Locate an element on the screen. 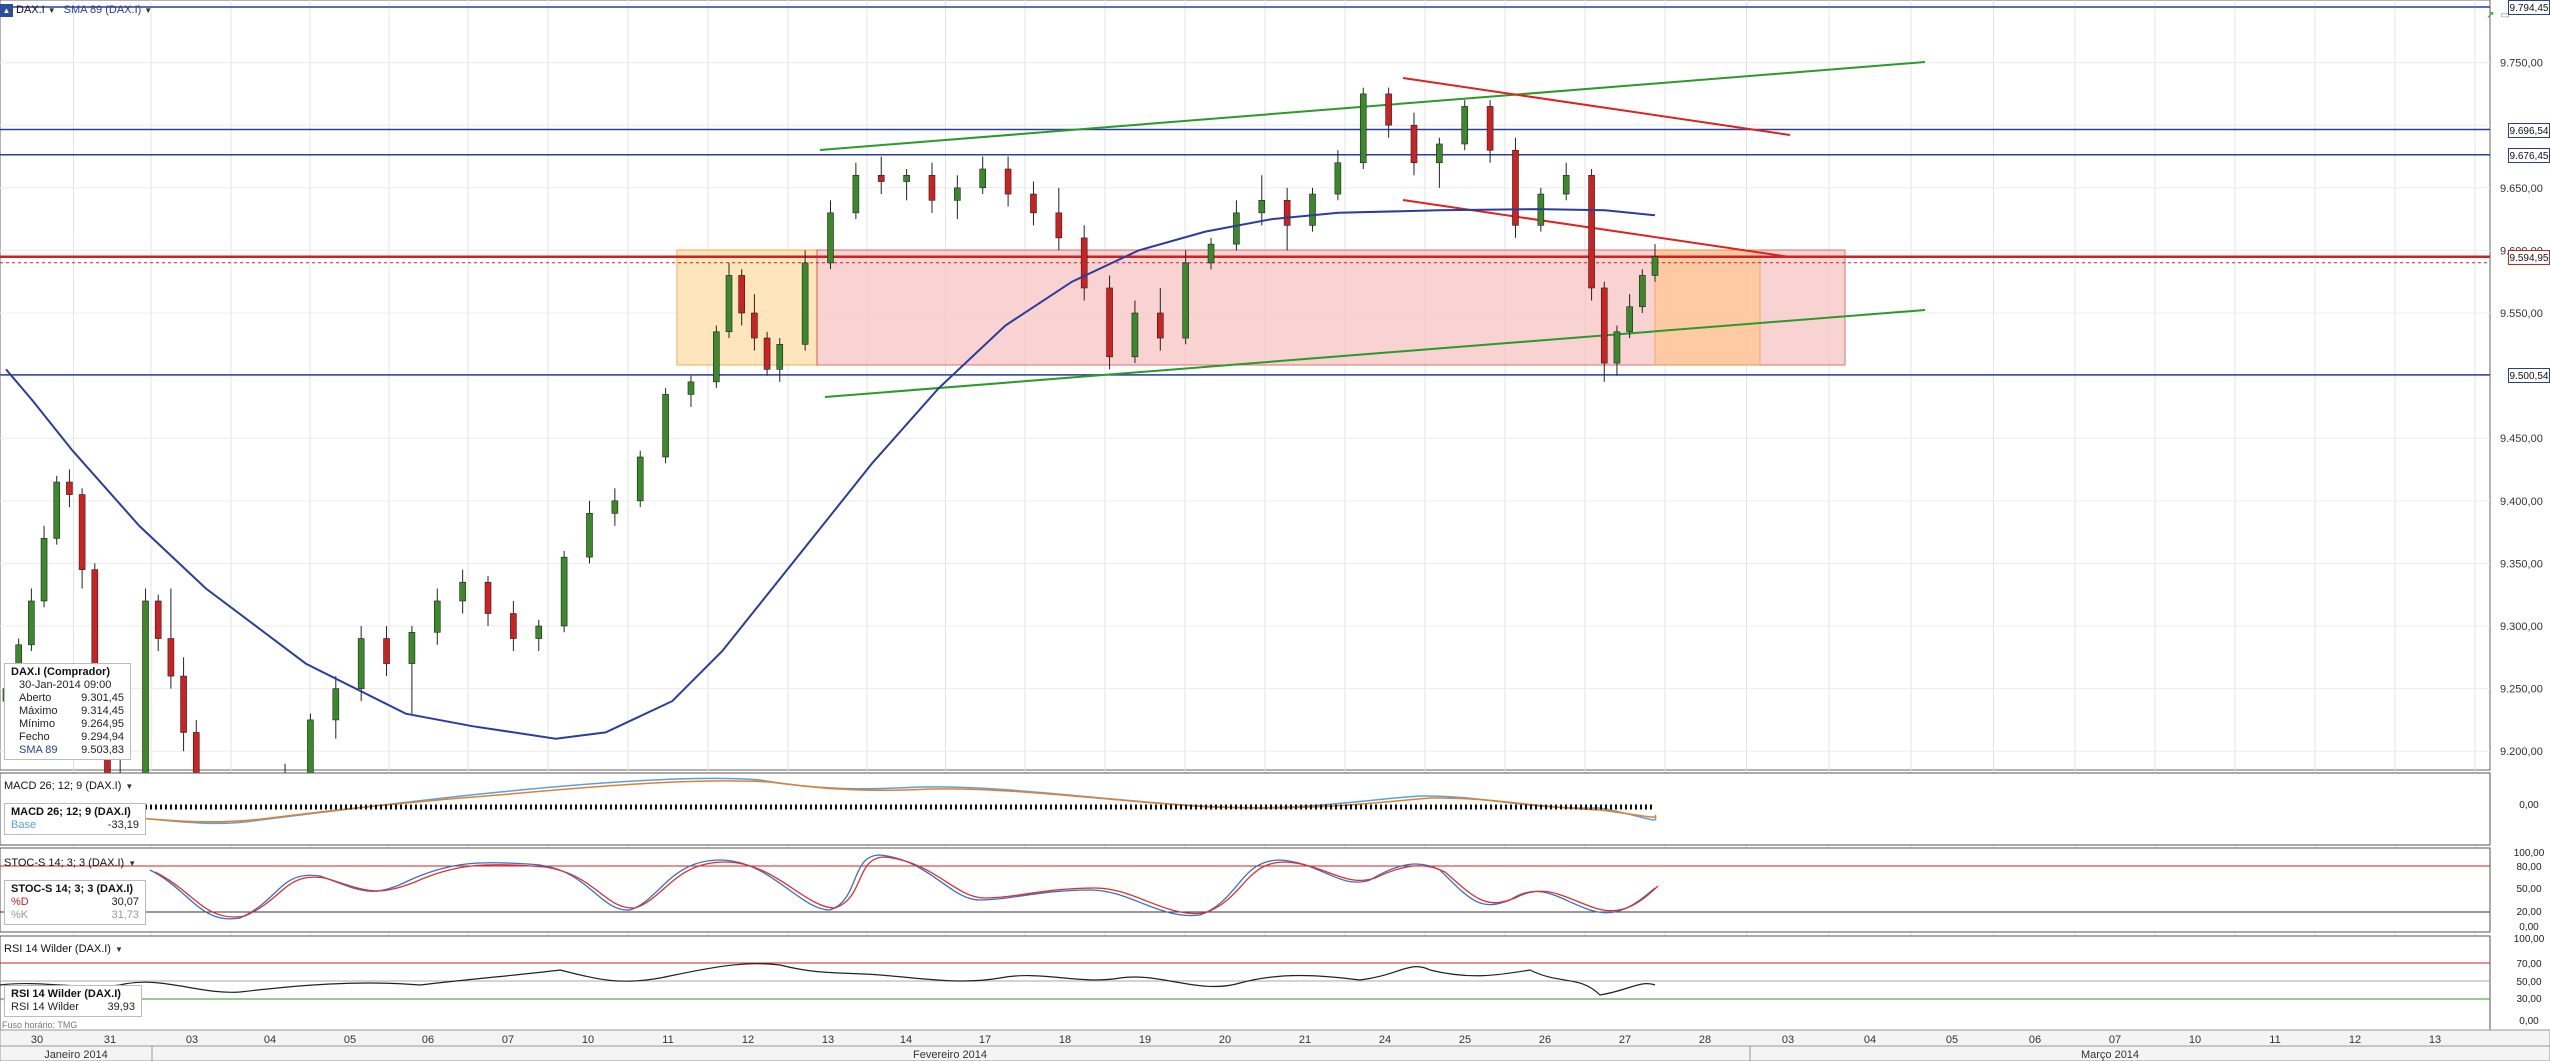  rsi-panel is located at coordinates (1245, 983).